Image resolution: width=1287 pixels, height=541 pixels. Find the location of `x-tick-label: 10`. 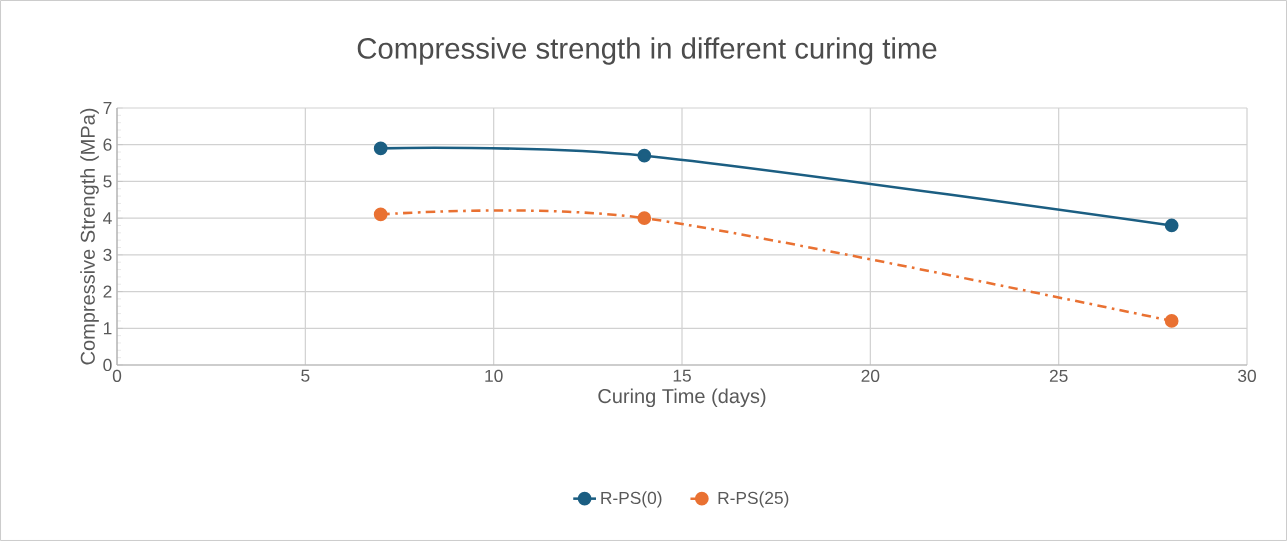

x-tick-label: 10 is located at coordinates (494, 375).